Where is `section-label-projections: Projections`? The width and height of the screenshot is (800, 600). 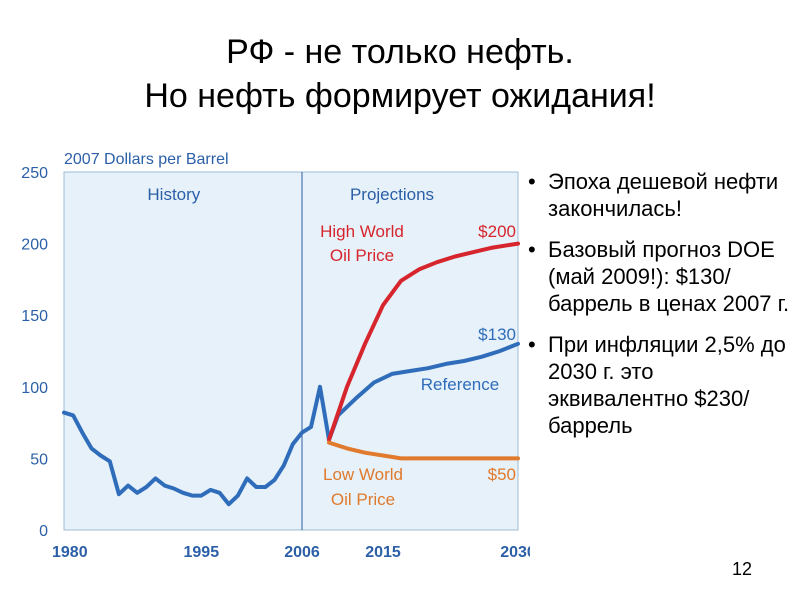
section-label-projections: Projections is located at coordinates (392, 194).